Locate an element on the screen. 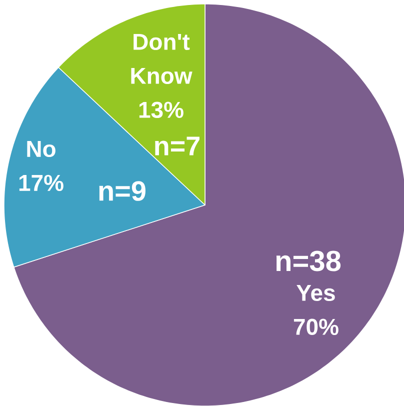 The height and width of the screenshot is (406, 404). text: n=7 is located at coordinates (177, 146).